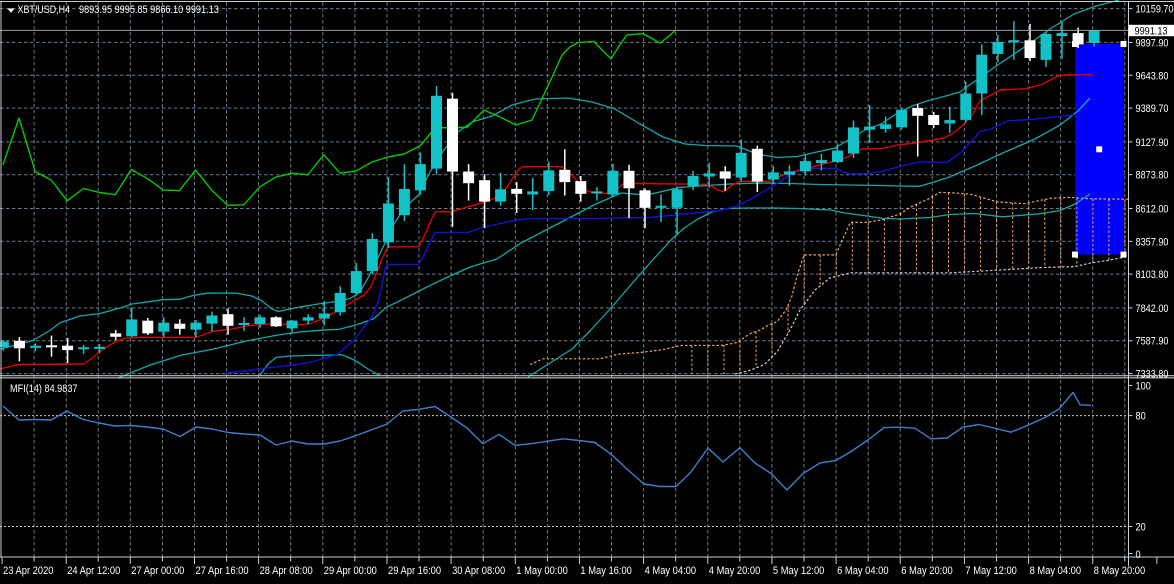 This screenshot has width=1174, height=584. I want to click on svg-text: 7587.90, so click(1152, 342).